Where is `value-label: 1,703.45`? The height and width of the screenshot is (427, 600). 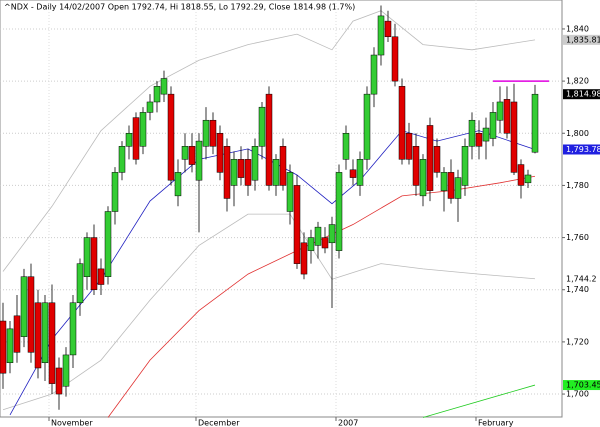 value-label: 1,703.45 is located at coordinates (583, 385).